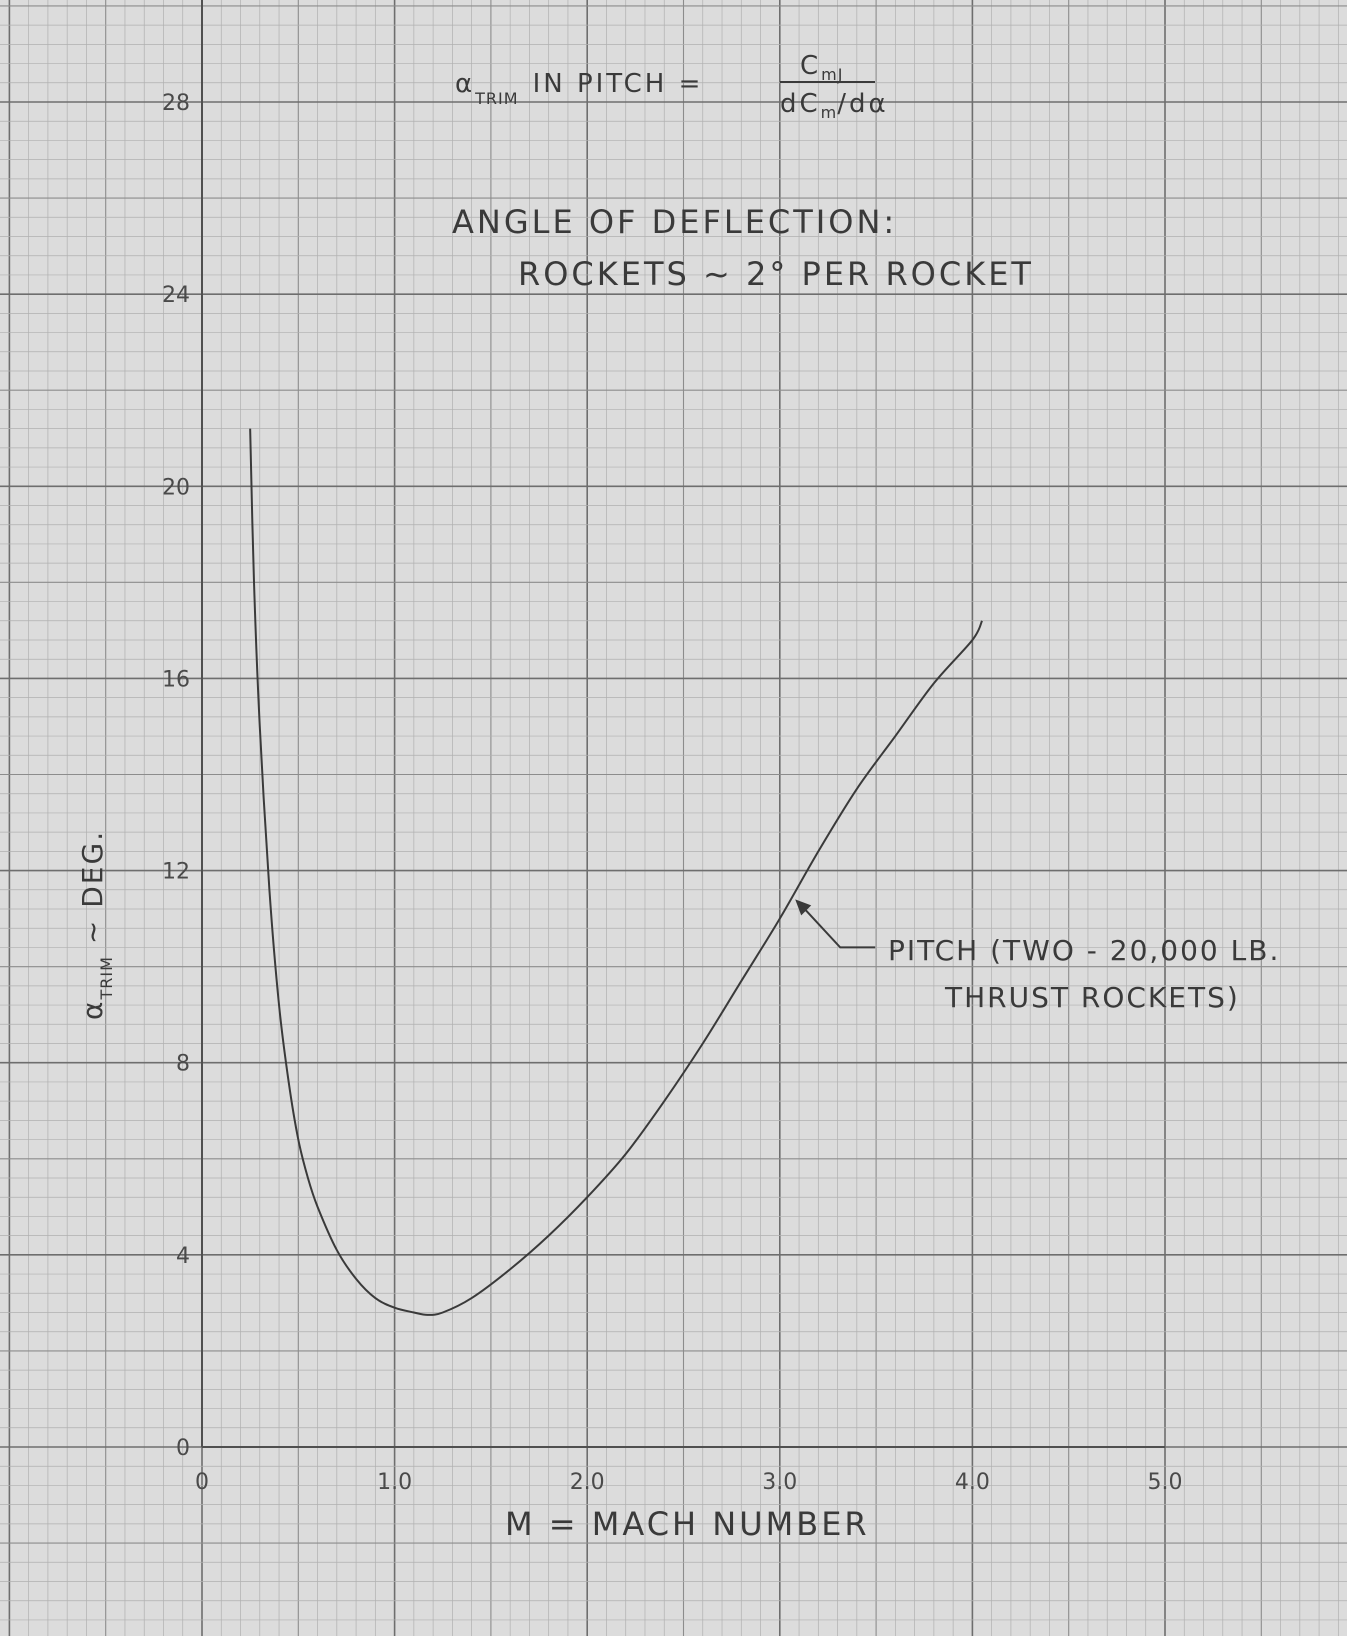 The height and width of the screenshot is (1636, 1347). Describe the element at coordinates (779, 1482) in the screenshot. I see `x-tick-label: 3.0` at that location.